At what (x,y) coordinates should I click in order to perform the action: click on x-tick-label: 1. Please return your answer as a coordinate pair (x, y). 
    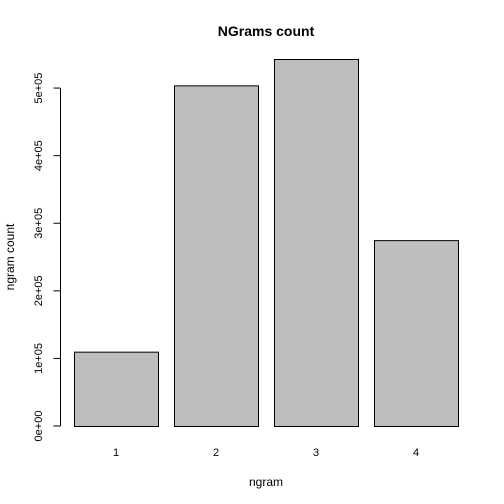
    Looking at the image, I should click on (116, 453).